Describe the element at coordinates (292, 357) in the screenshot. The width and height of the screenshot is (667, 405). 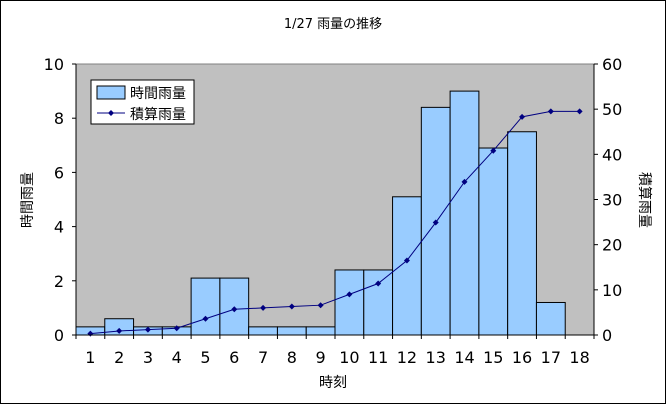
I see `x-tick-label: 8` at that location.